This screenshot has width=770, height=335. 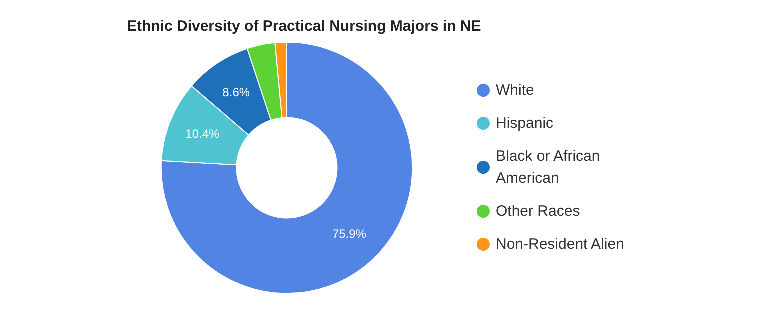 What do you see at coordinates (515, 90) in the screenshot?
I see `legend-label: White` at bounding box center [515, 90].